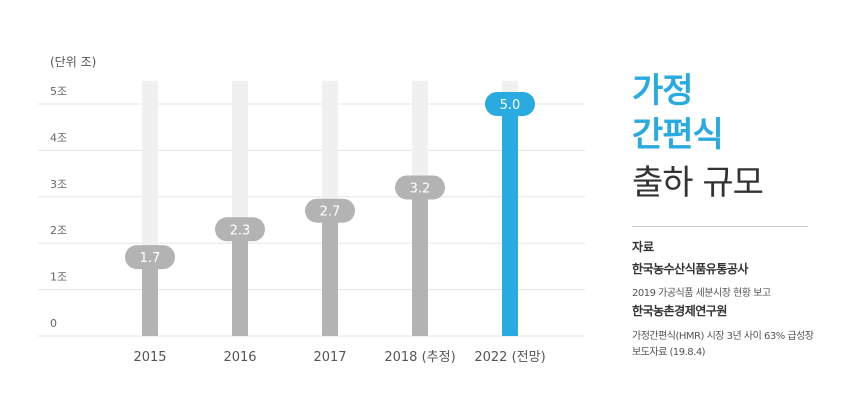  Describe the element at coordinates (58, 230) in the screenshot. I see `y-tick-label: 2조` at that location.